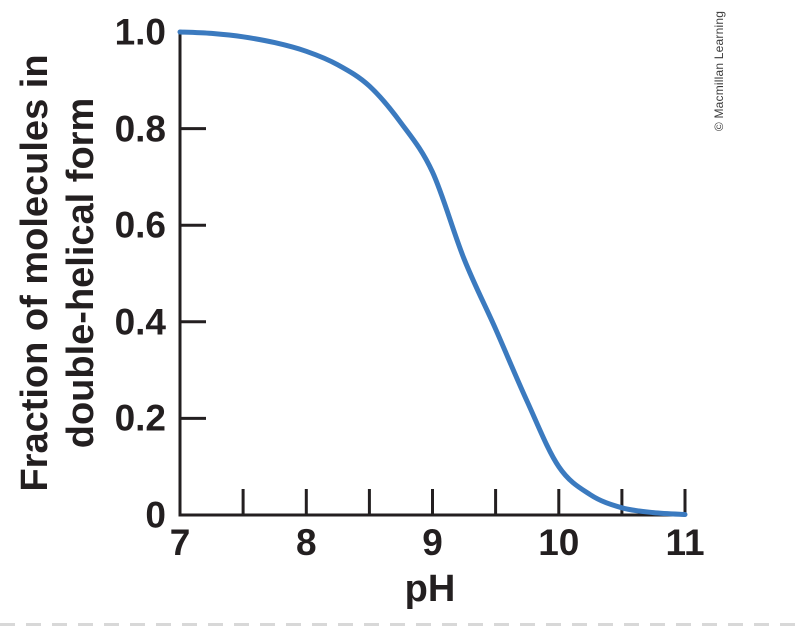  I want to click on x-axis-title: pH, so click(430, 589).